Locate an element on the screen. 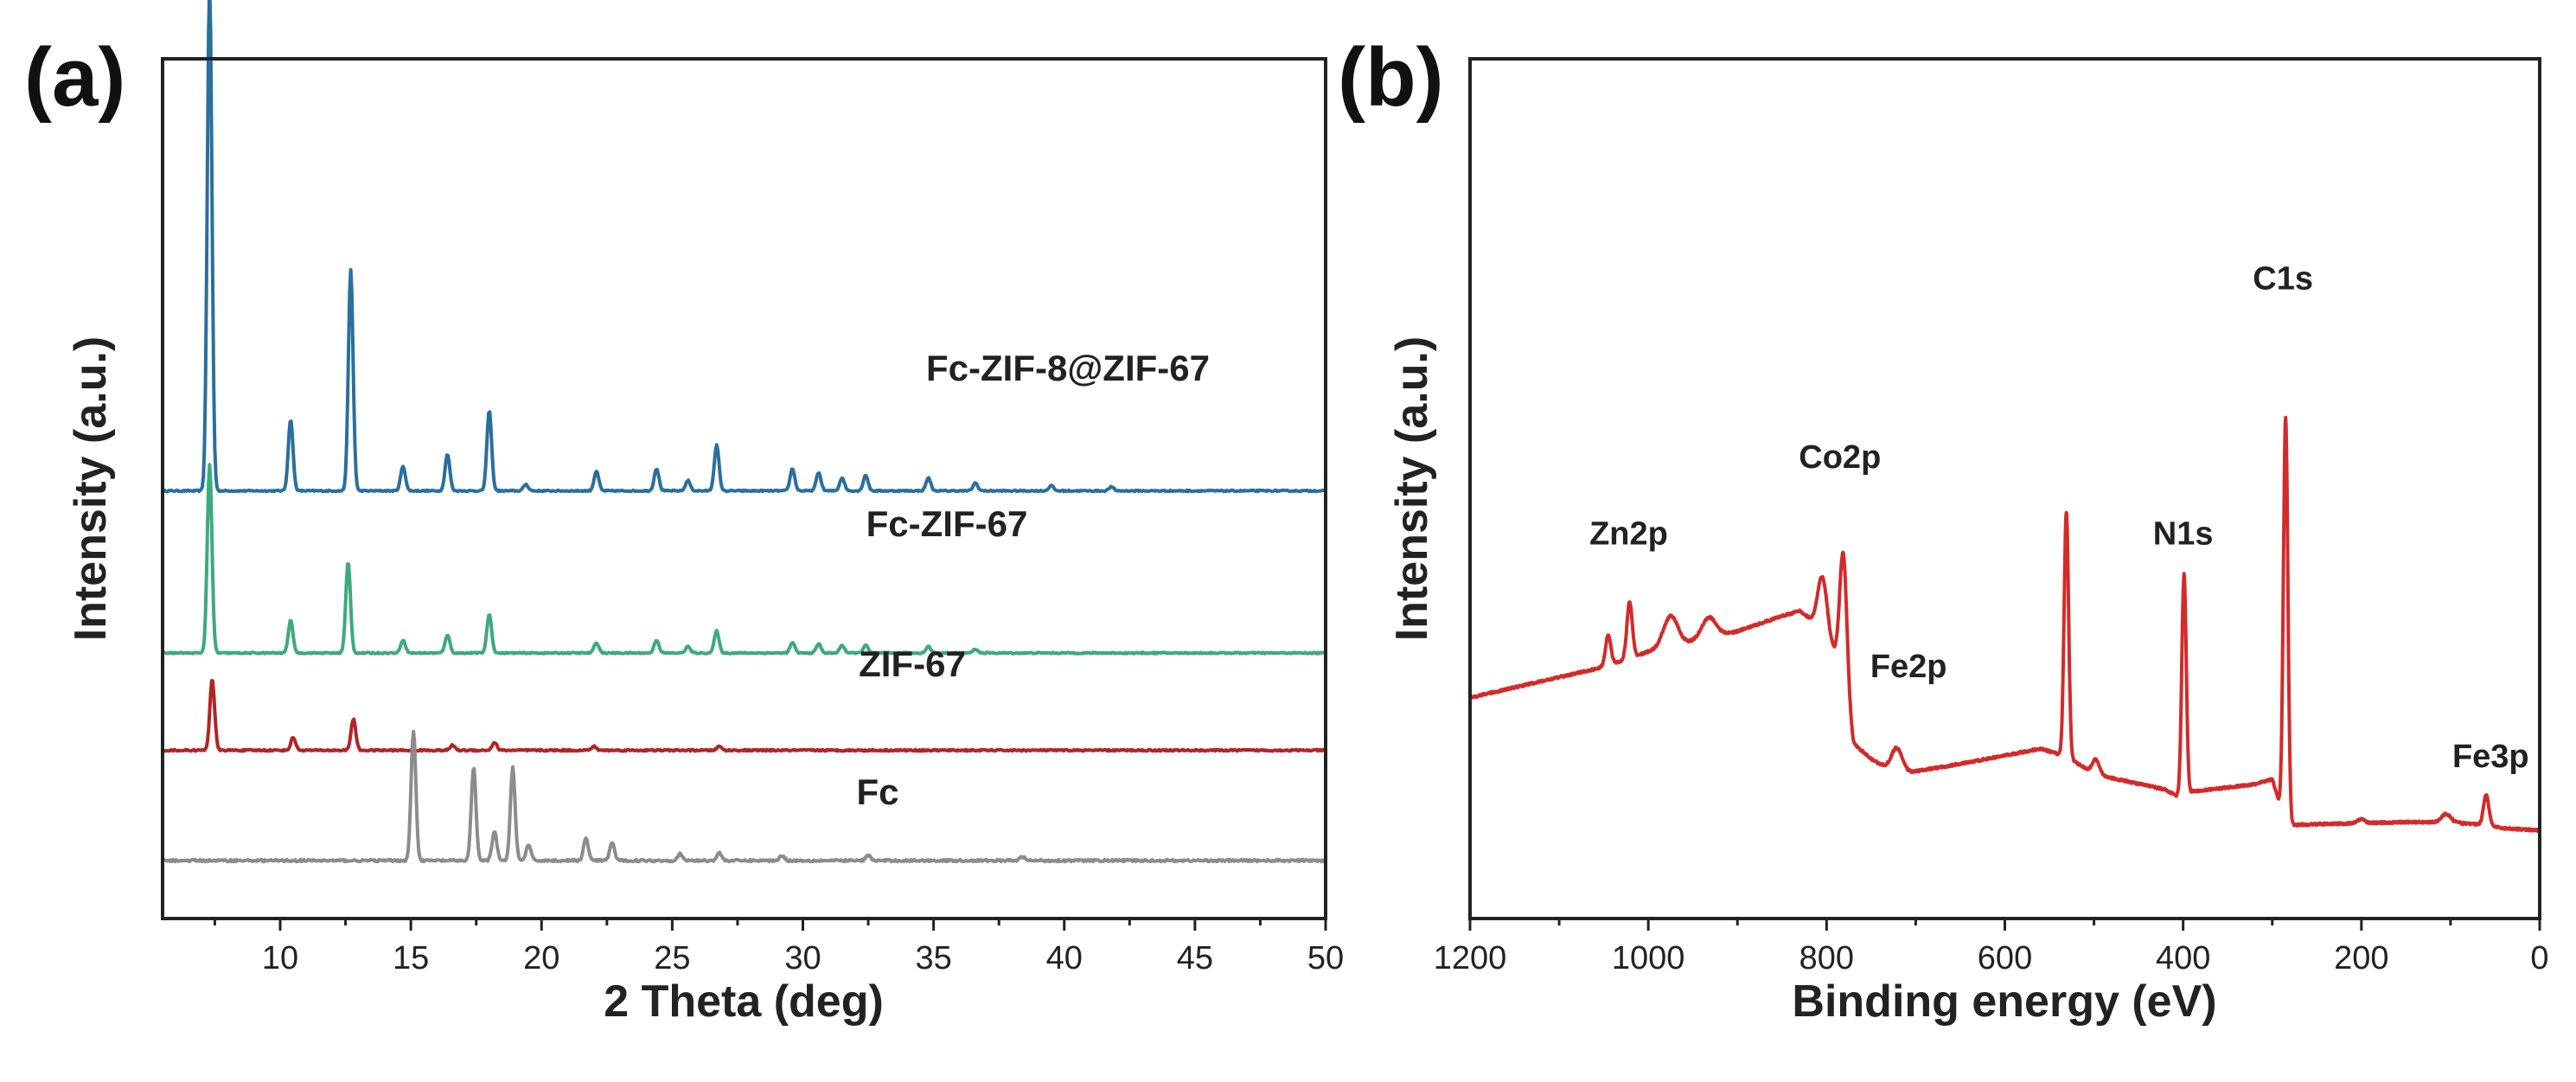  xrd-series-label: Fc is located at coordinates (877, 791).